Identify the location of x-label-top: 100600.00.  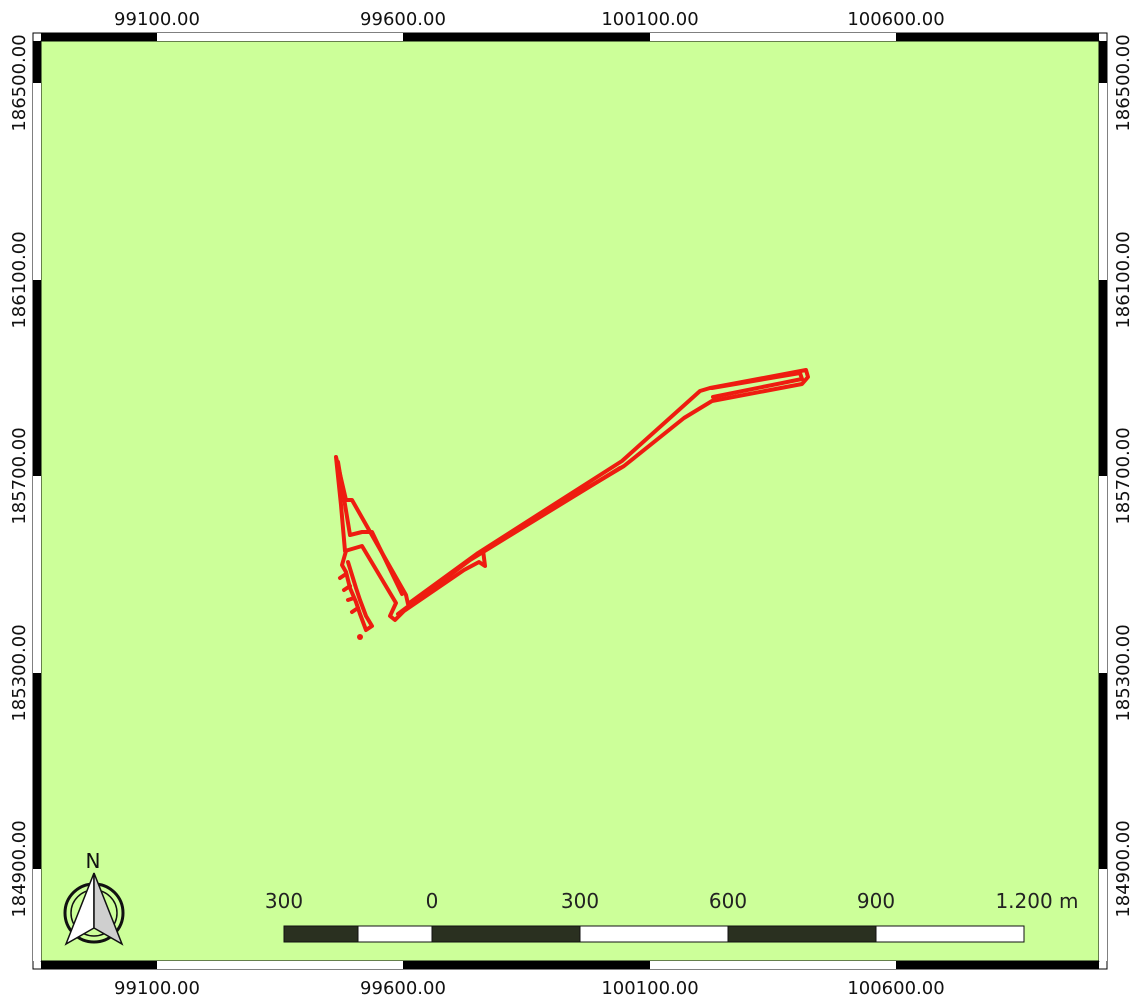
(895, 19).